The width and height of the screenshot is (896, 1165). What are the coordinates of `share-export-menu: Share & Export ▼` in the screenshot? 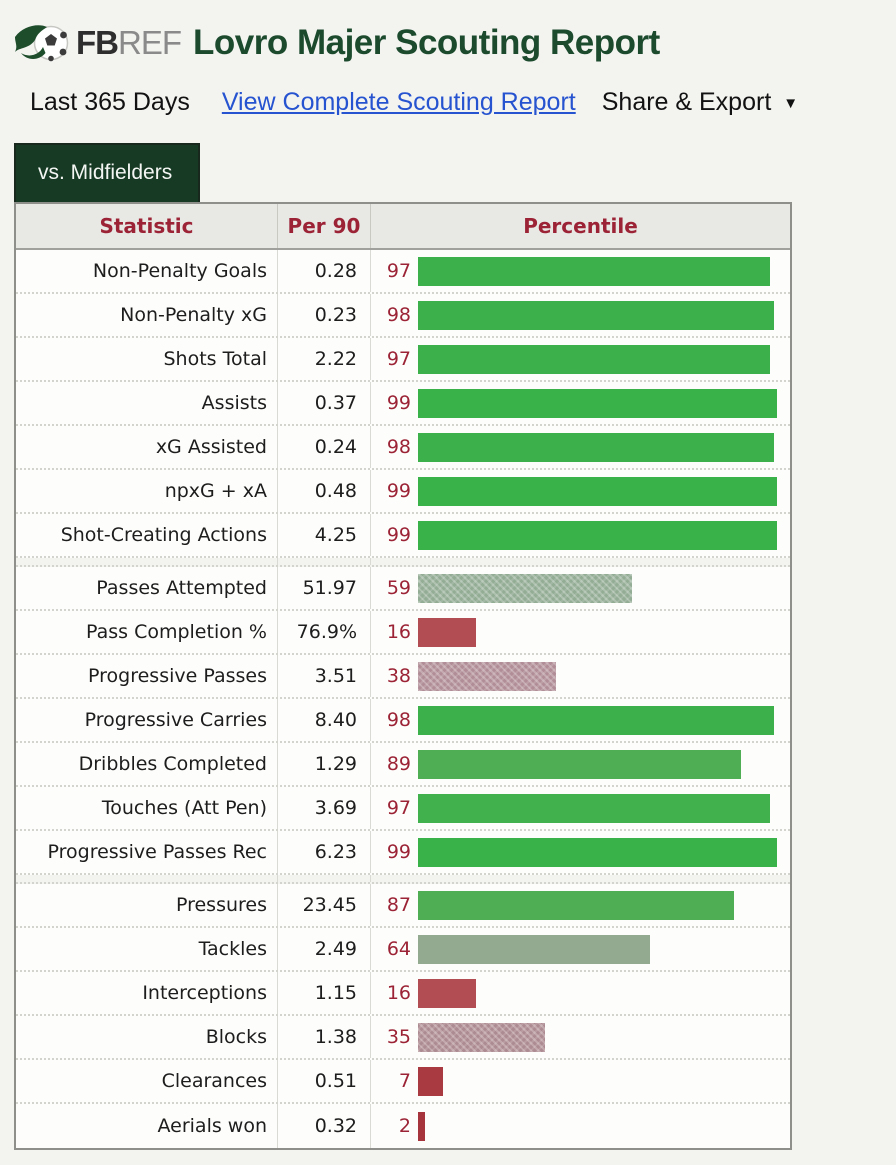 It's located at (700, 102).